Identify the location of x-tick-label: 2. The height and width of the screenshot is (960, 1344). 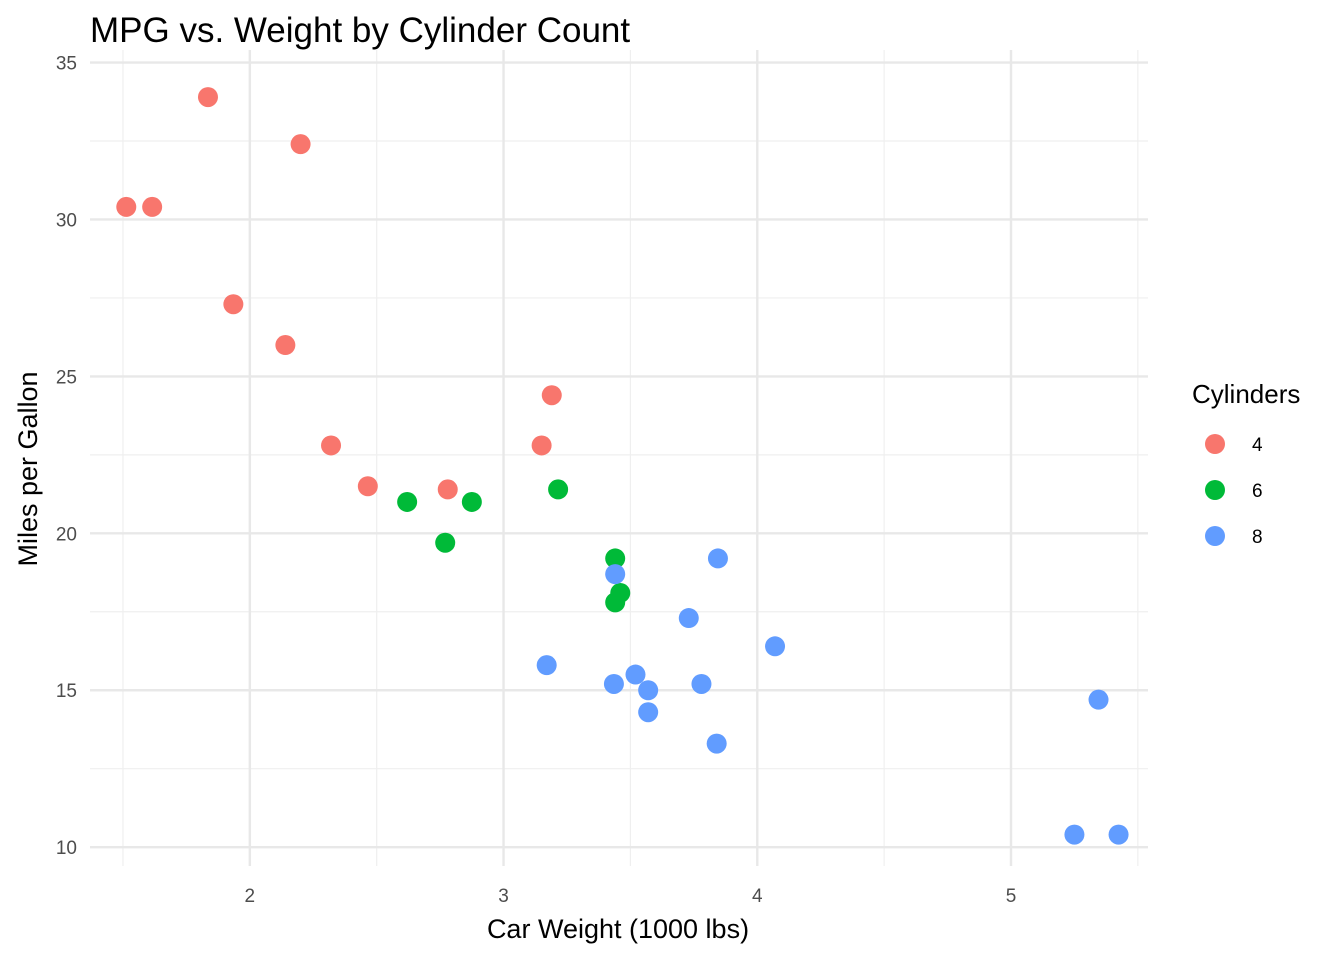
(250, 896).